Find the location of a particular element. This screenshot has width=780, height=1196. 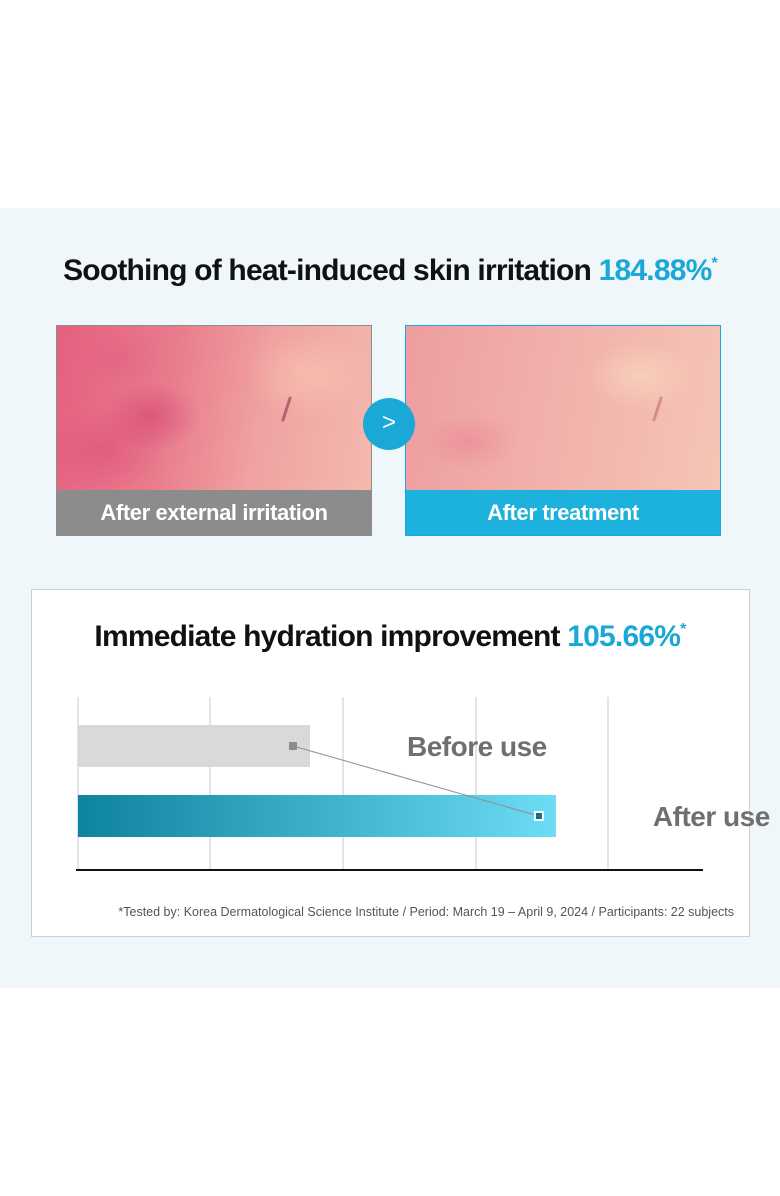

hydration-value: 105.66%* is located at coordinates (626, 636).